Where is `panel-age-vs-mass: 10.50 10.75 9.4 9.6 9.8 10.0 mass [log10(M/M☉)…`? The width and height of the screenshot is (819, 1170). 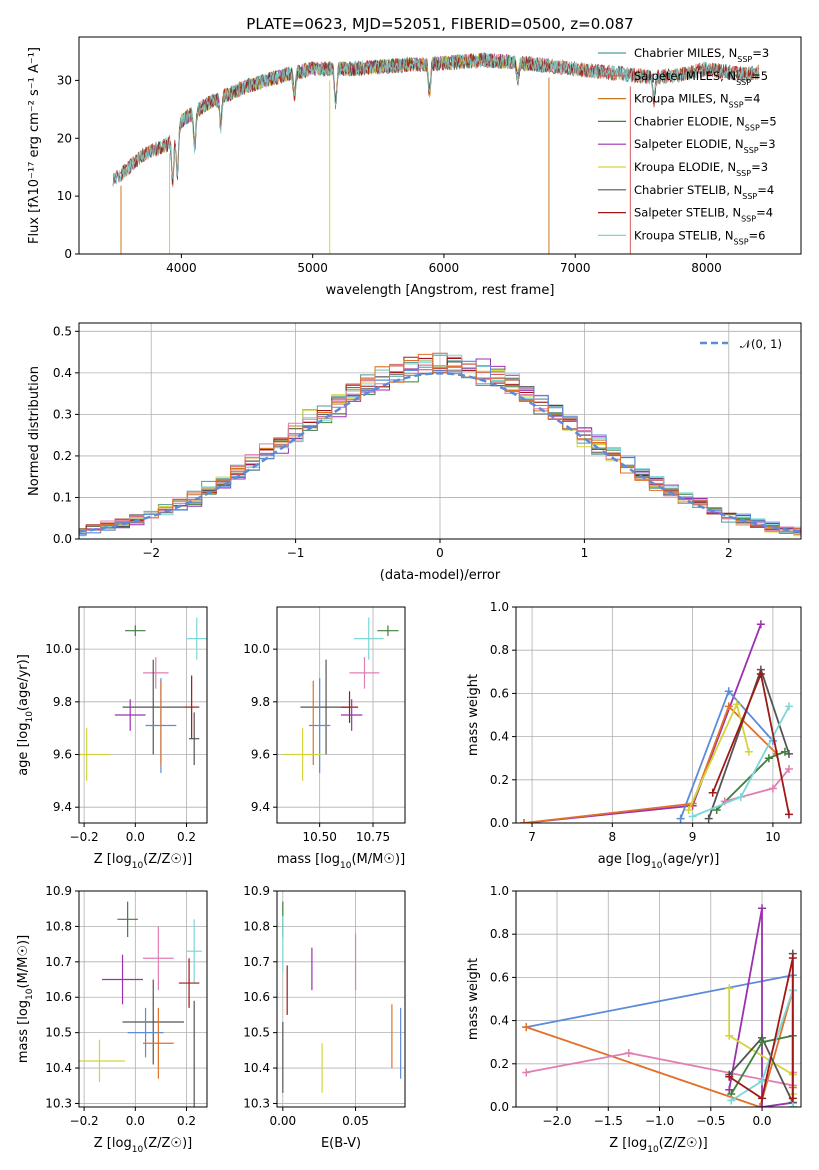 panel-age-vs-mass: 10.50 10.75 9.4 9.6 9.8 10.0 mass [log10(M/M☉)… is located at coordinates (324, 738).